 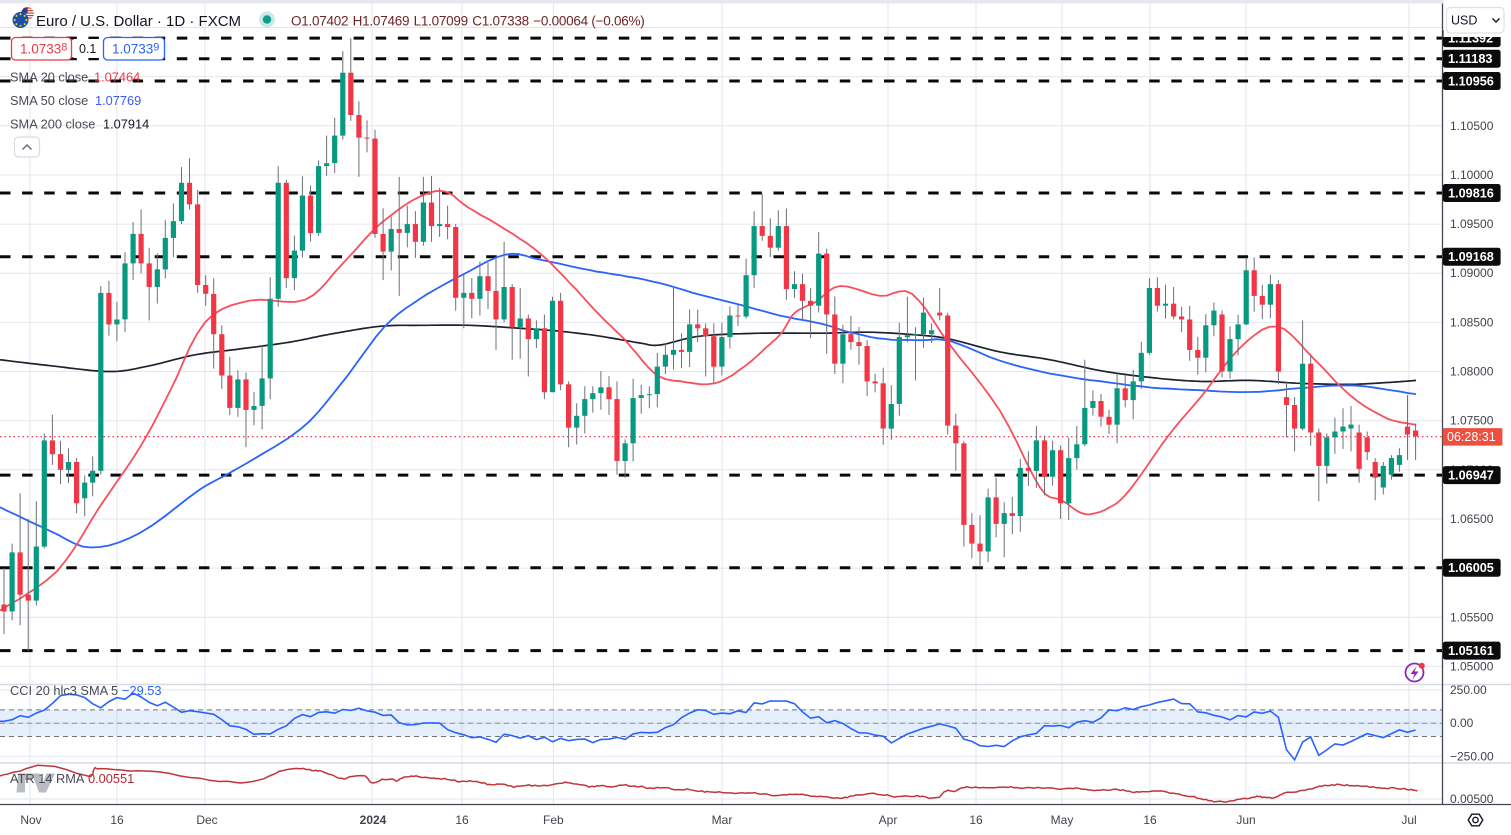 What do you see at coordinates (1471, 194) in the screenshot?
I see `svg-text: 1.09816` at bounding box center [1471, 194].